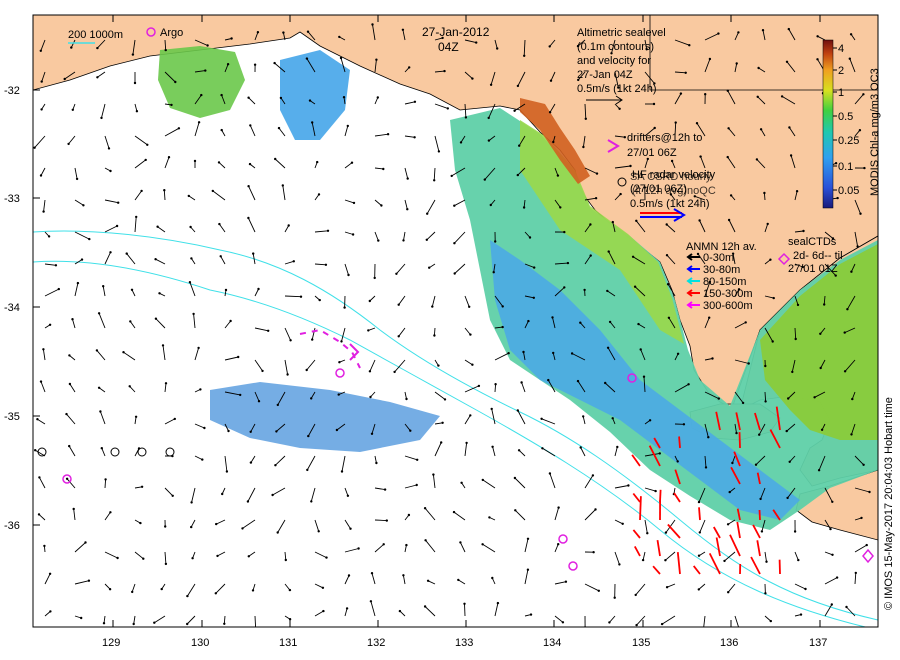 The height and width of the screenshot is (660, 900). I want to click on latitude-axis: -32 -33 -34 -35 -36, so click(22, 308).